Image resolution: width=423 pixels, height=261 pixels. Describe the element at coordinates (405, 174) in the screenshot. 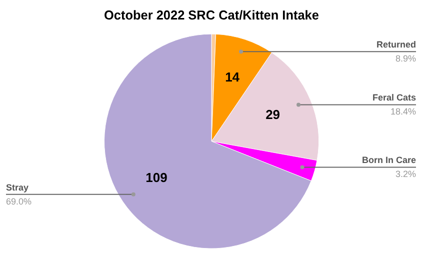

I see `text: 3.2%` at that location.